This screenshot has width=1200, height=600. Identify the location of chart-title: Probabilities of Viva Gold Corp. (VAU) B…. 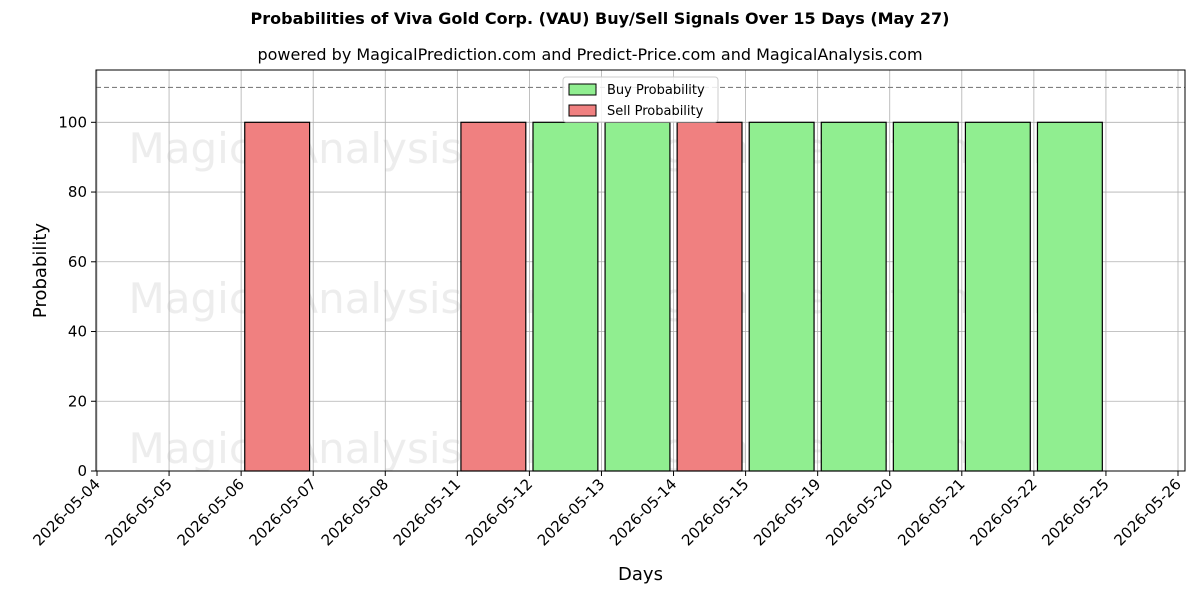
(600, 18).